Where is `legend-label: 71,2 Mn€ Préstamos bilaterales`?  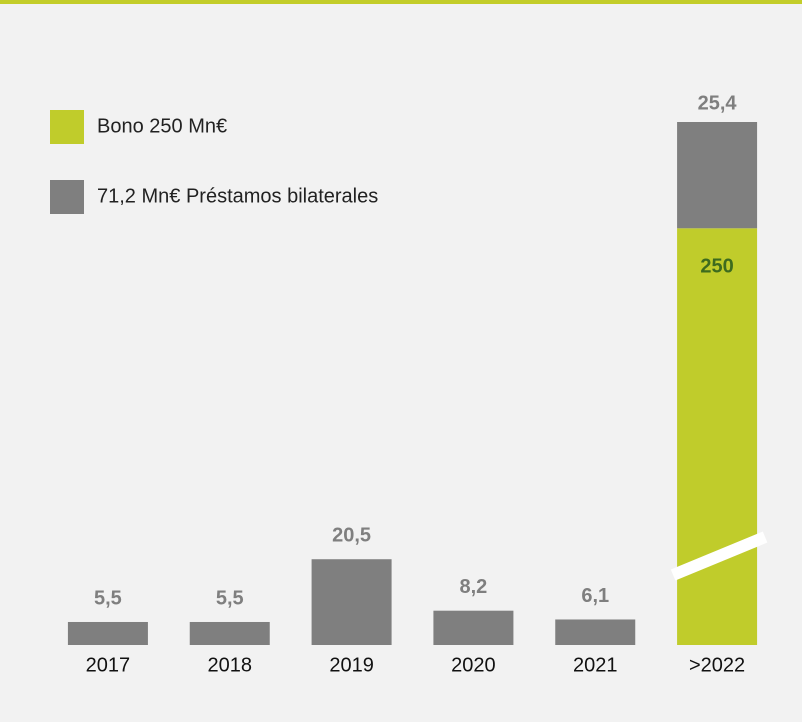 legend-label: 71,2 Mn€ Préstamos bilaterales is located at coordinates (237, 196).